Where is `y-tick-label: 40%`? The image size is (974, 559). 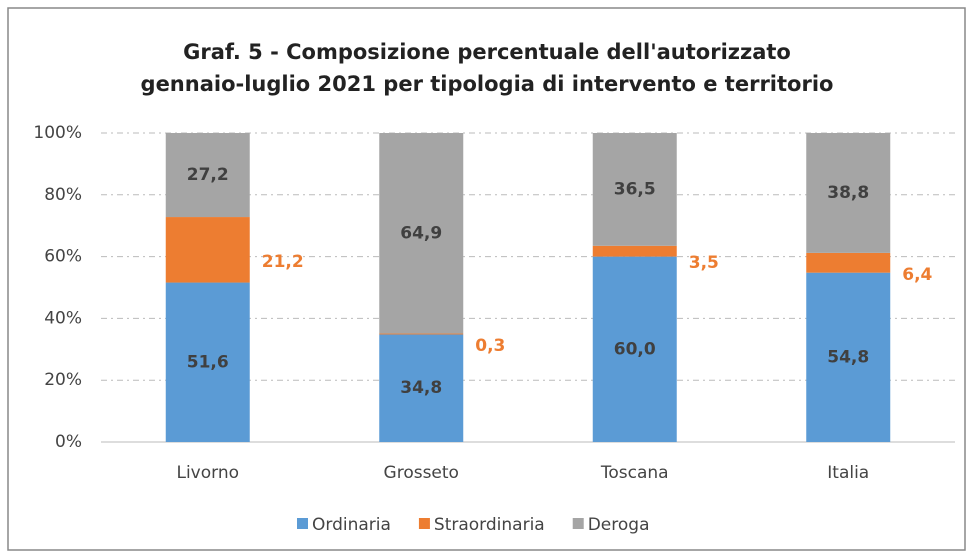 y-tick-label: 40% is located at coordinates (63, 318).